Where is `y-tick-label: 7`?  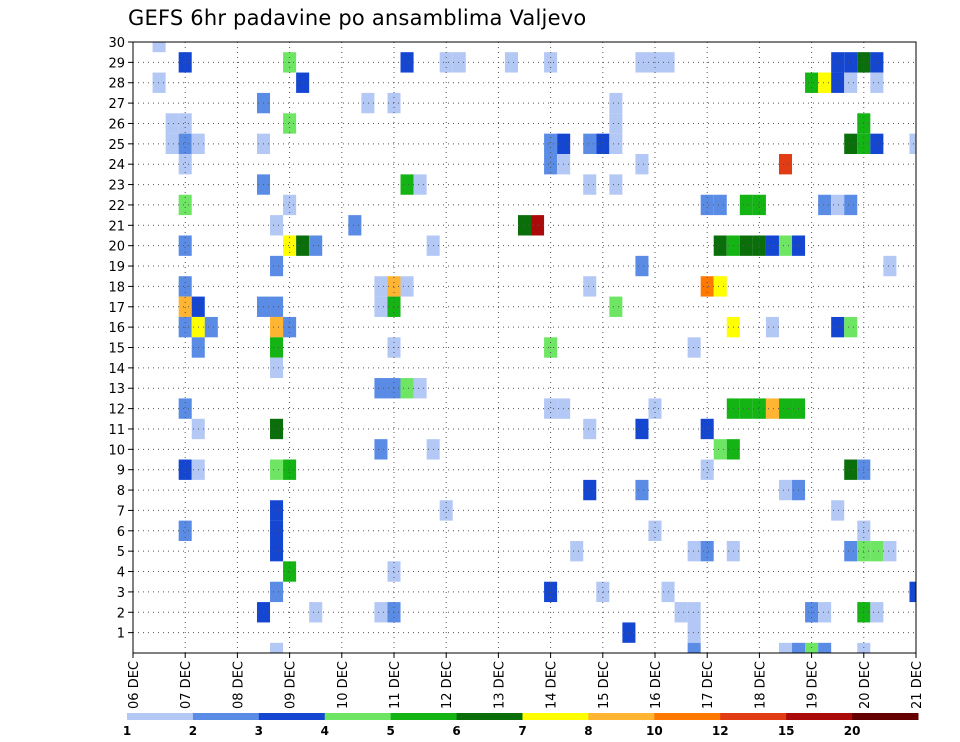
y-tick-label: 7 is located at coordinates (121, 511).